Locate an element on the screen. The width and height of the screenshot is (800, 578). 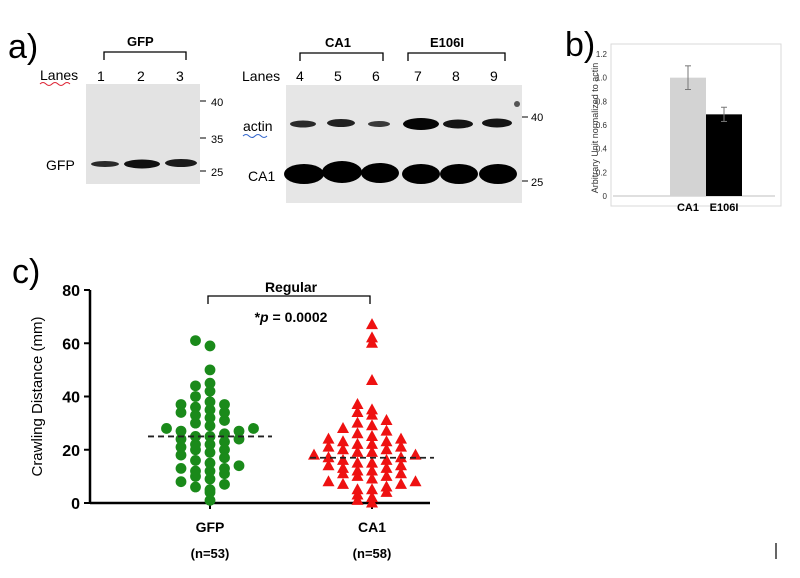
x-tick-label: CA1 is located at coordinates (688, 208).